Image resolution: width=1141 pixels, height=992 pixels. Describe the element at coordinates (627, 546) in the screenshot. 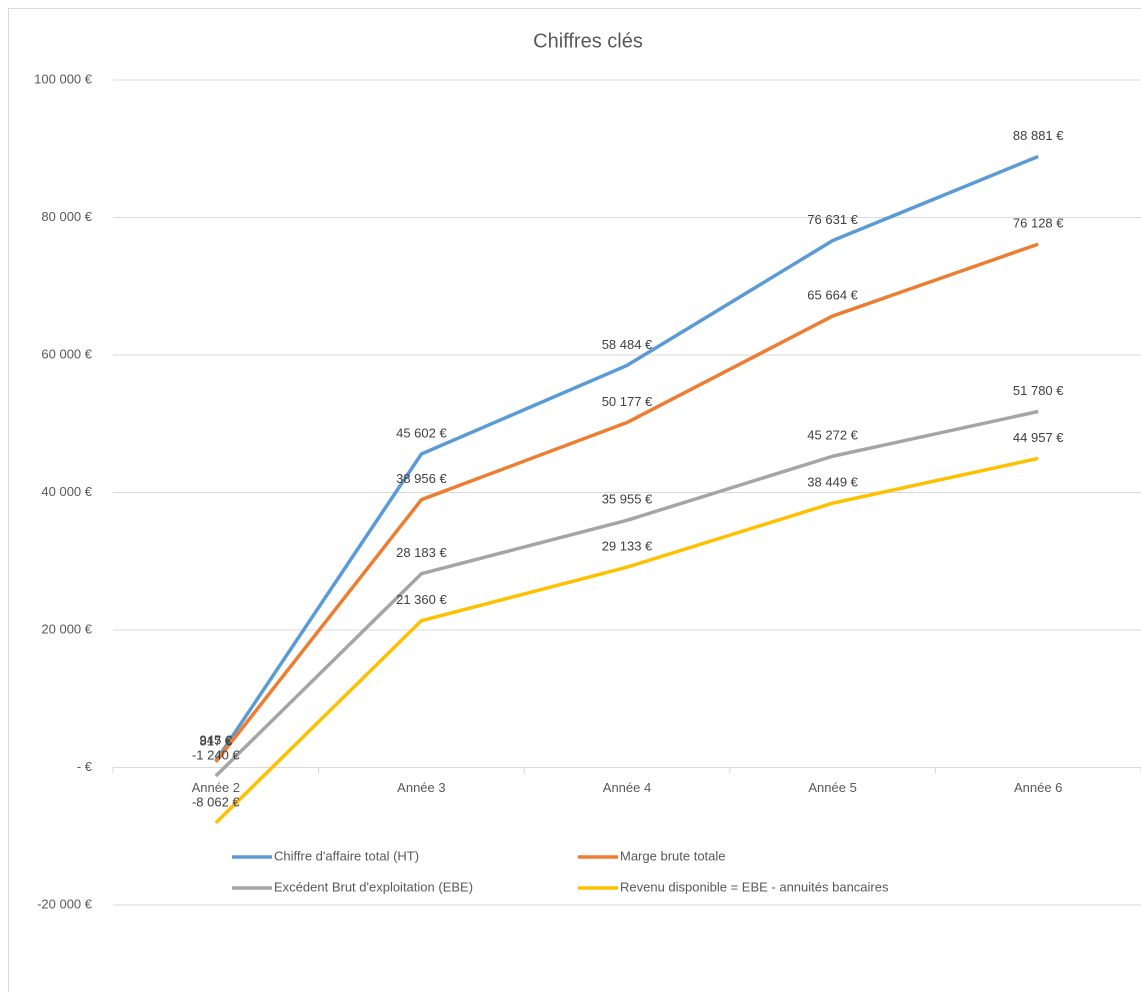

I see `data-label: 29 133 €` at that location.